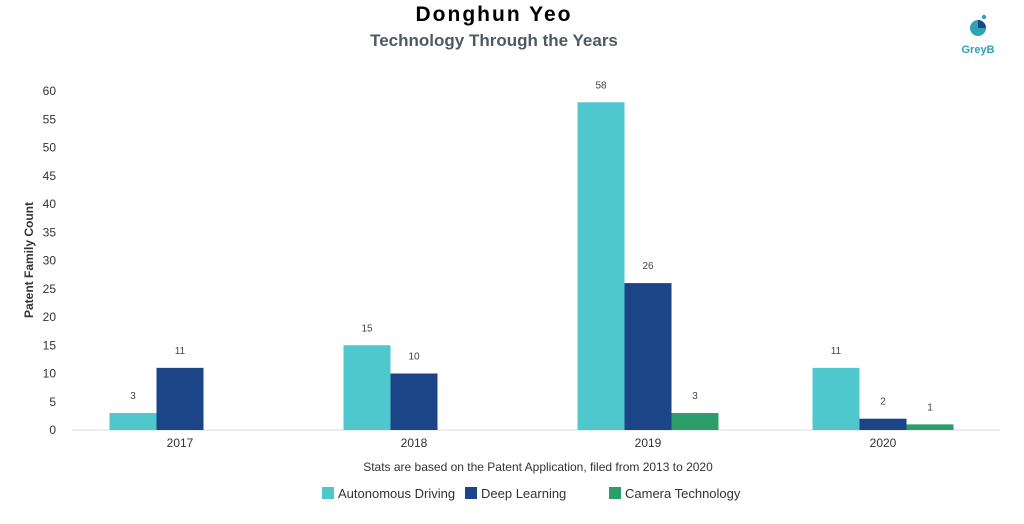  What do you see at coordinates (367, 328) in the screenshot?
I see `data-label: 15` at bounding box center [367, 328].